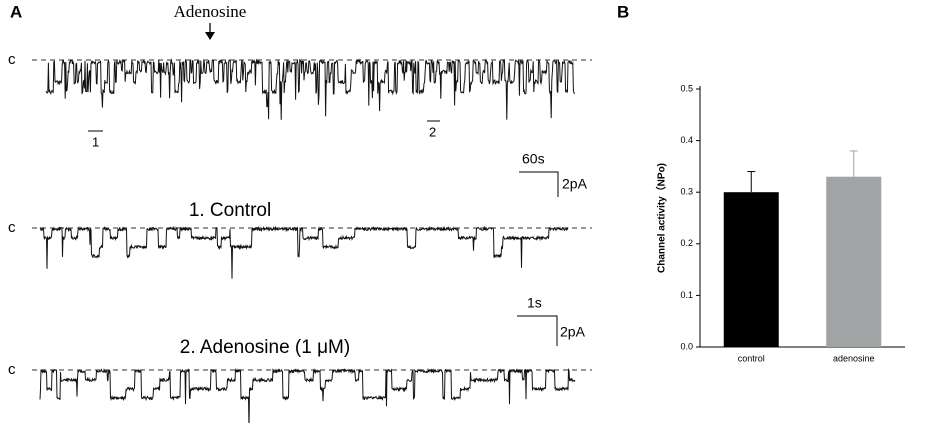 The height and width of the screenshot is (423, 927). Describe the element at coordinates (686, 346) in the screenshot. I see `y-tick-label: 0.0` at that location.